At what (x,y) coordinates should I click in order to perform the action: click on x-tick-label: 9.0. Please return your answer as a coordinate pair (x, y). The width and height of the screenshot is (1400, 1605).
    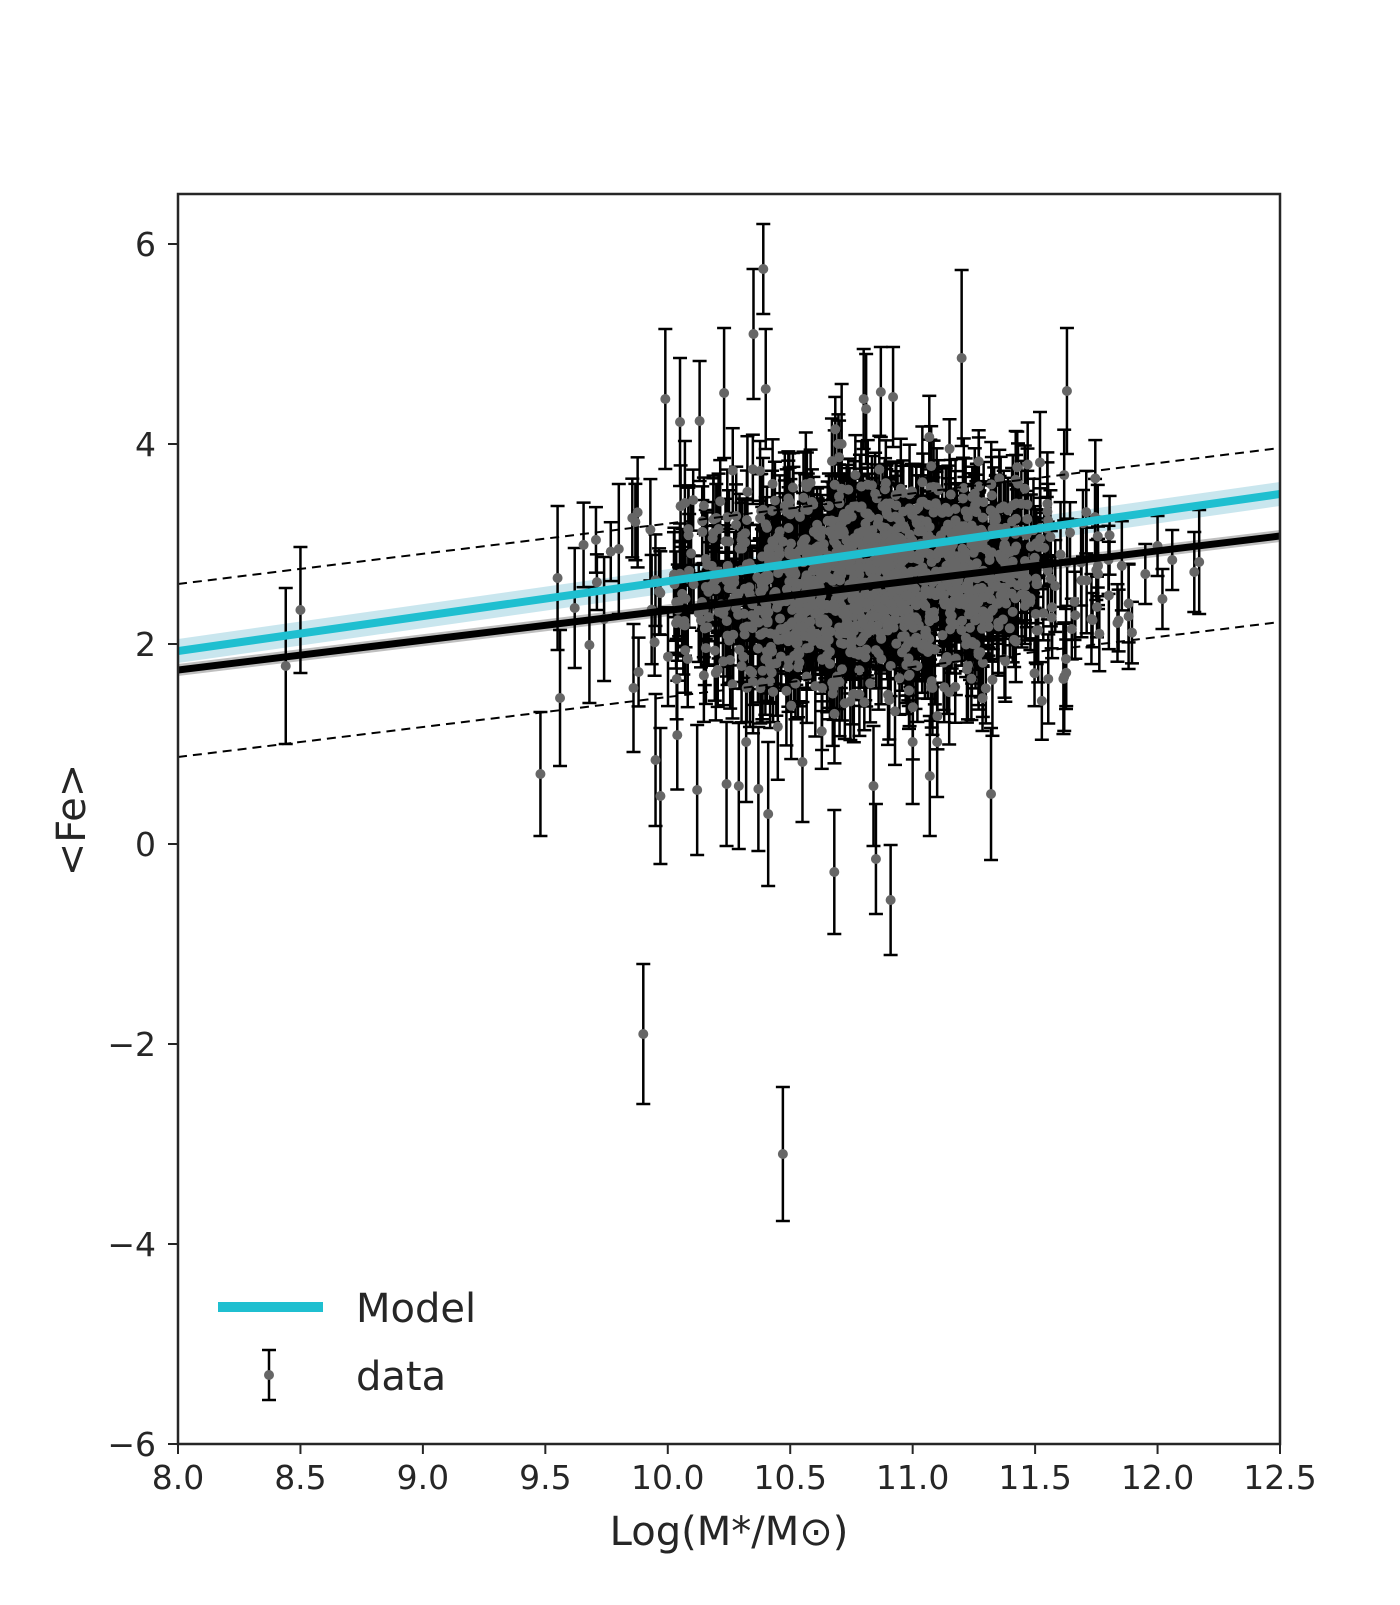
    Looking at the image, I should click on (423, 1477).